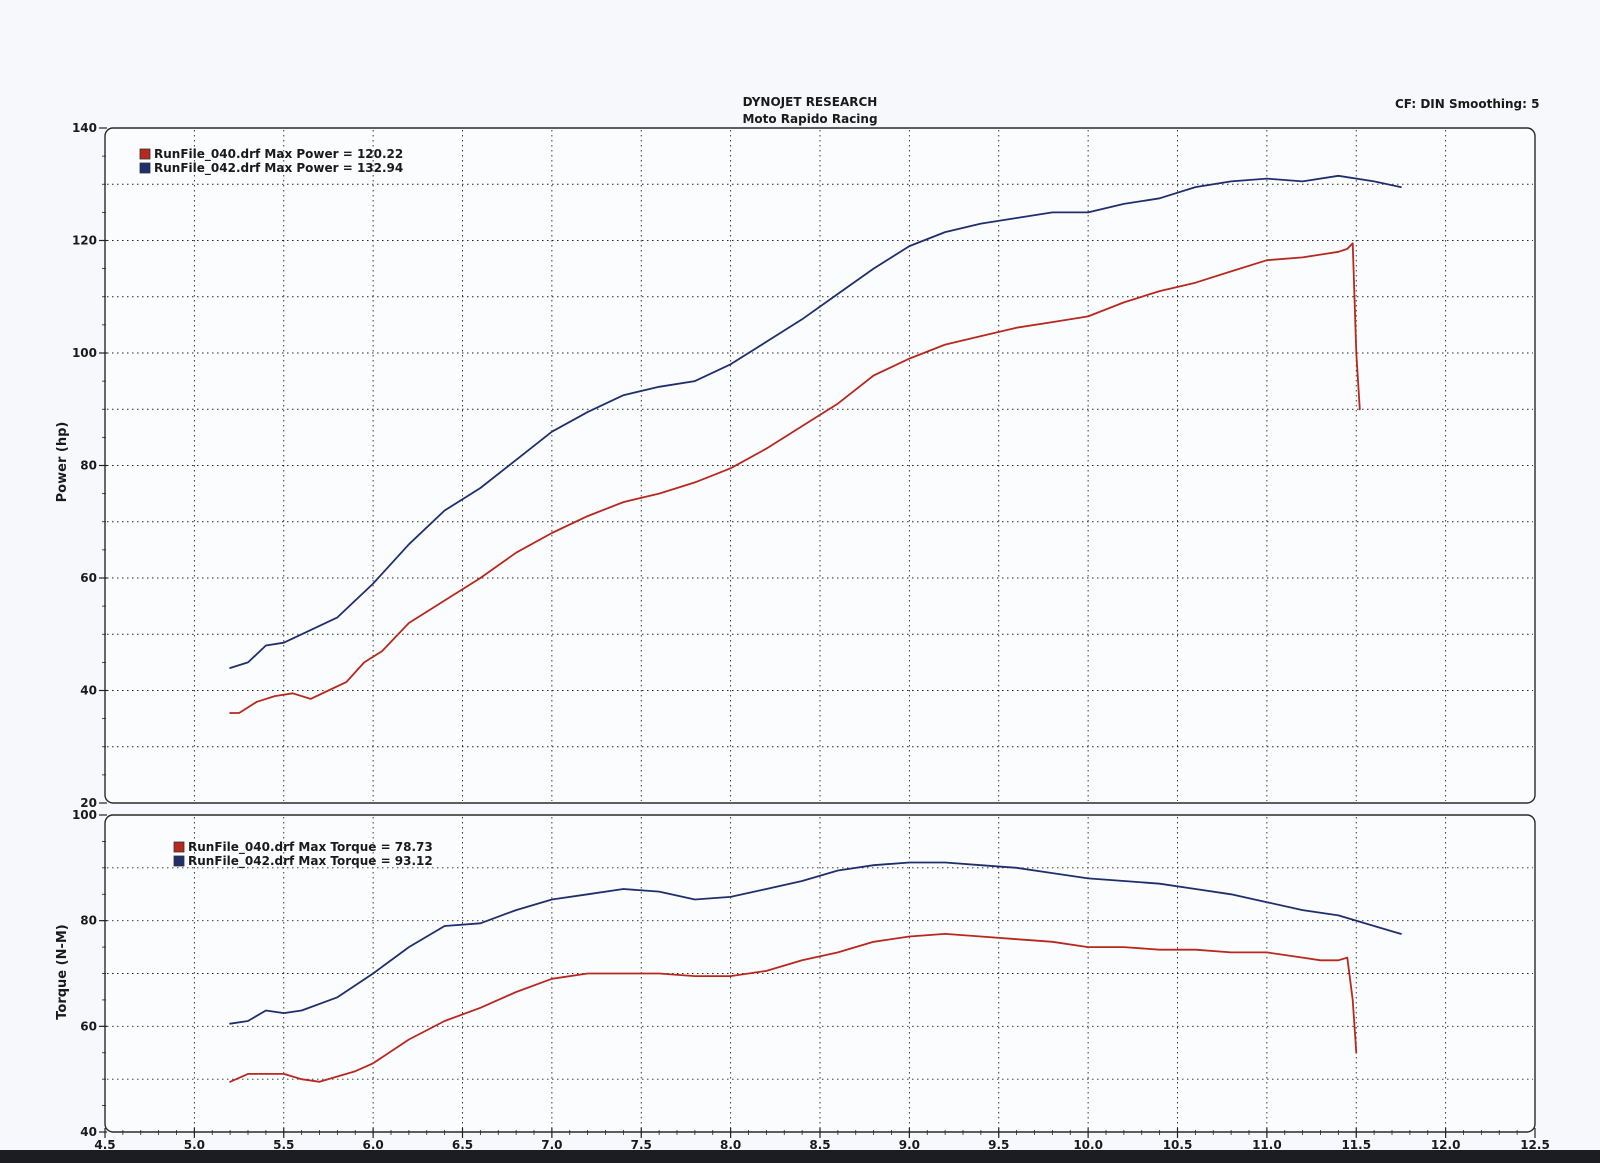 The height and width of the screenshot is (1163, 1600). I want to click on legend-entry: RunFile_042.drf Max Torque = 93.12, so click(310, 861).